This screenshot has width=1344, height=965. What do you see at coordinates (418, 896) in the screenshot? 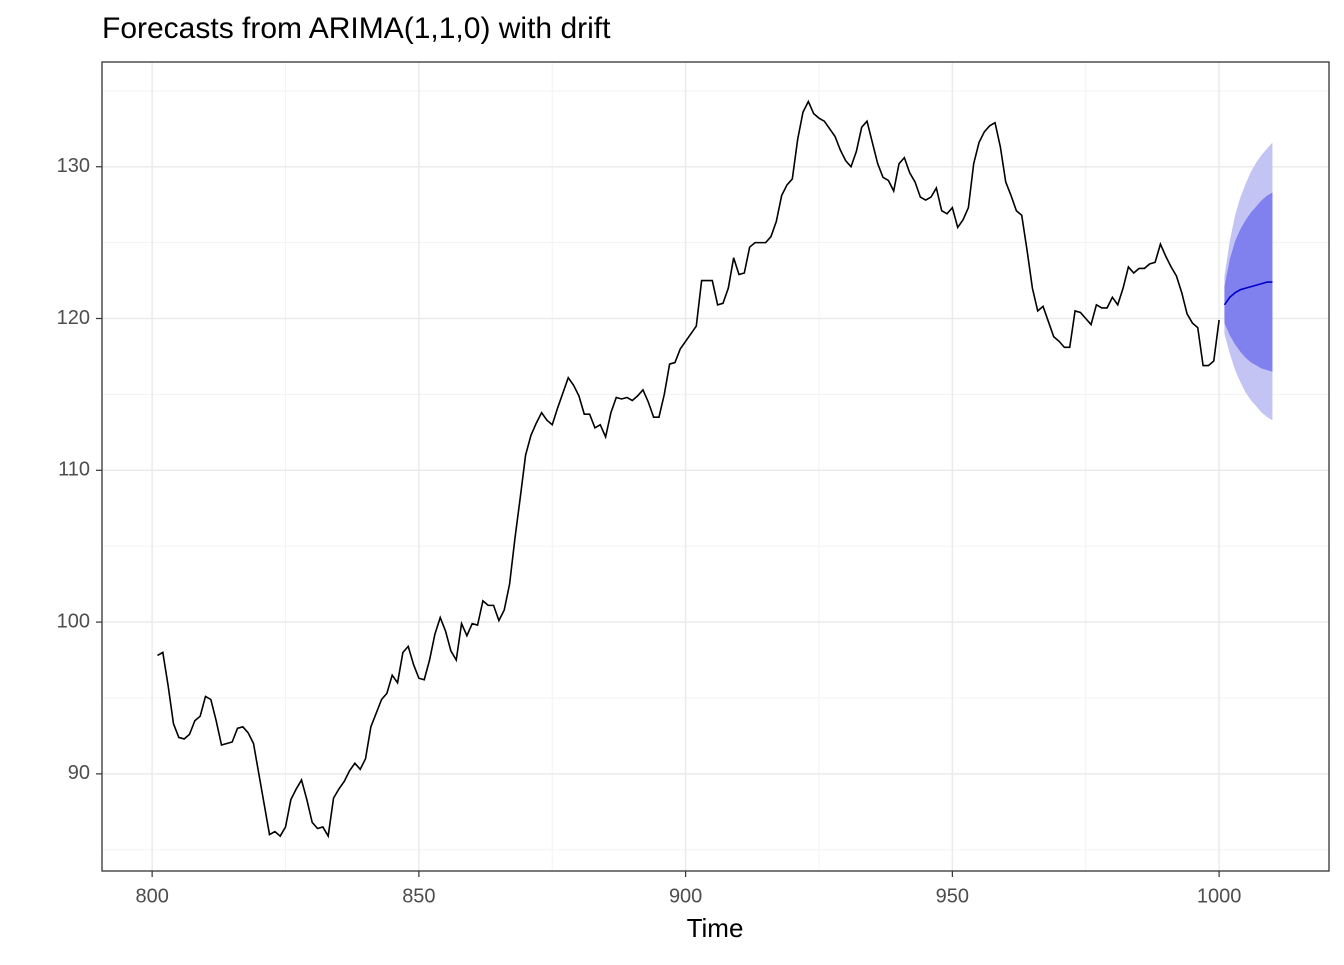
I see `x-tick-label: 850` at bounding box center [418, 896].